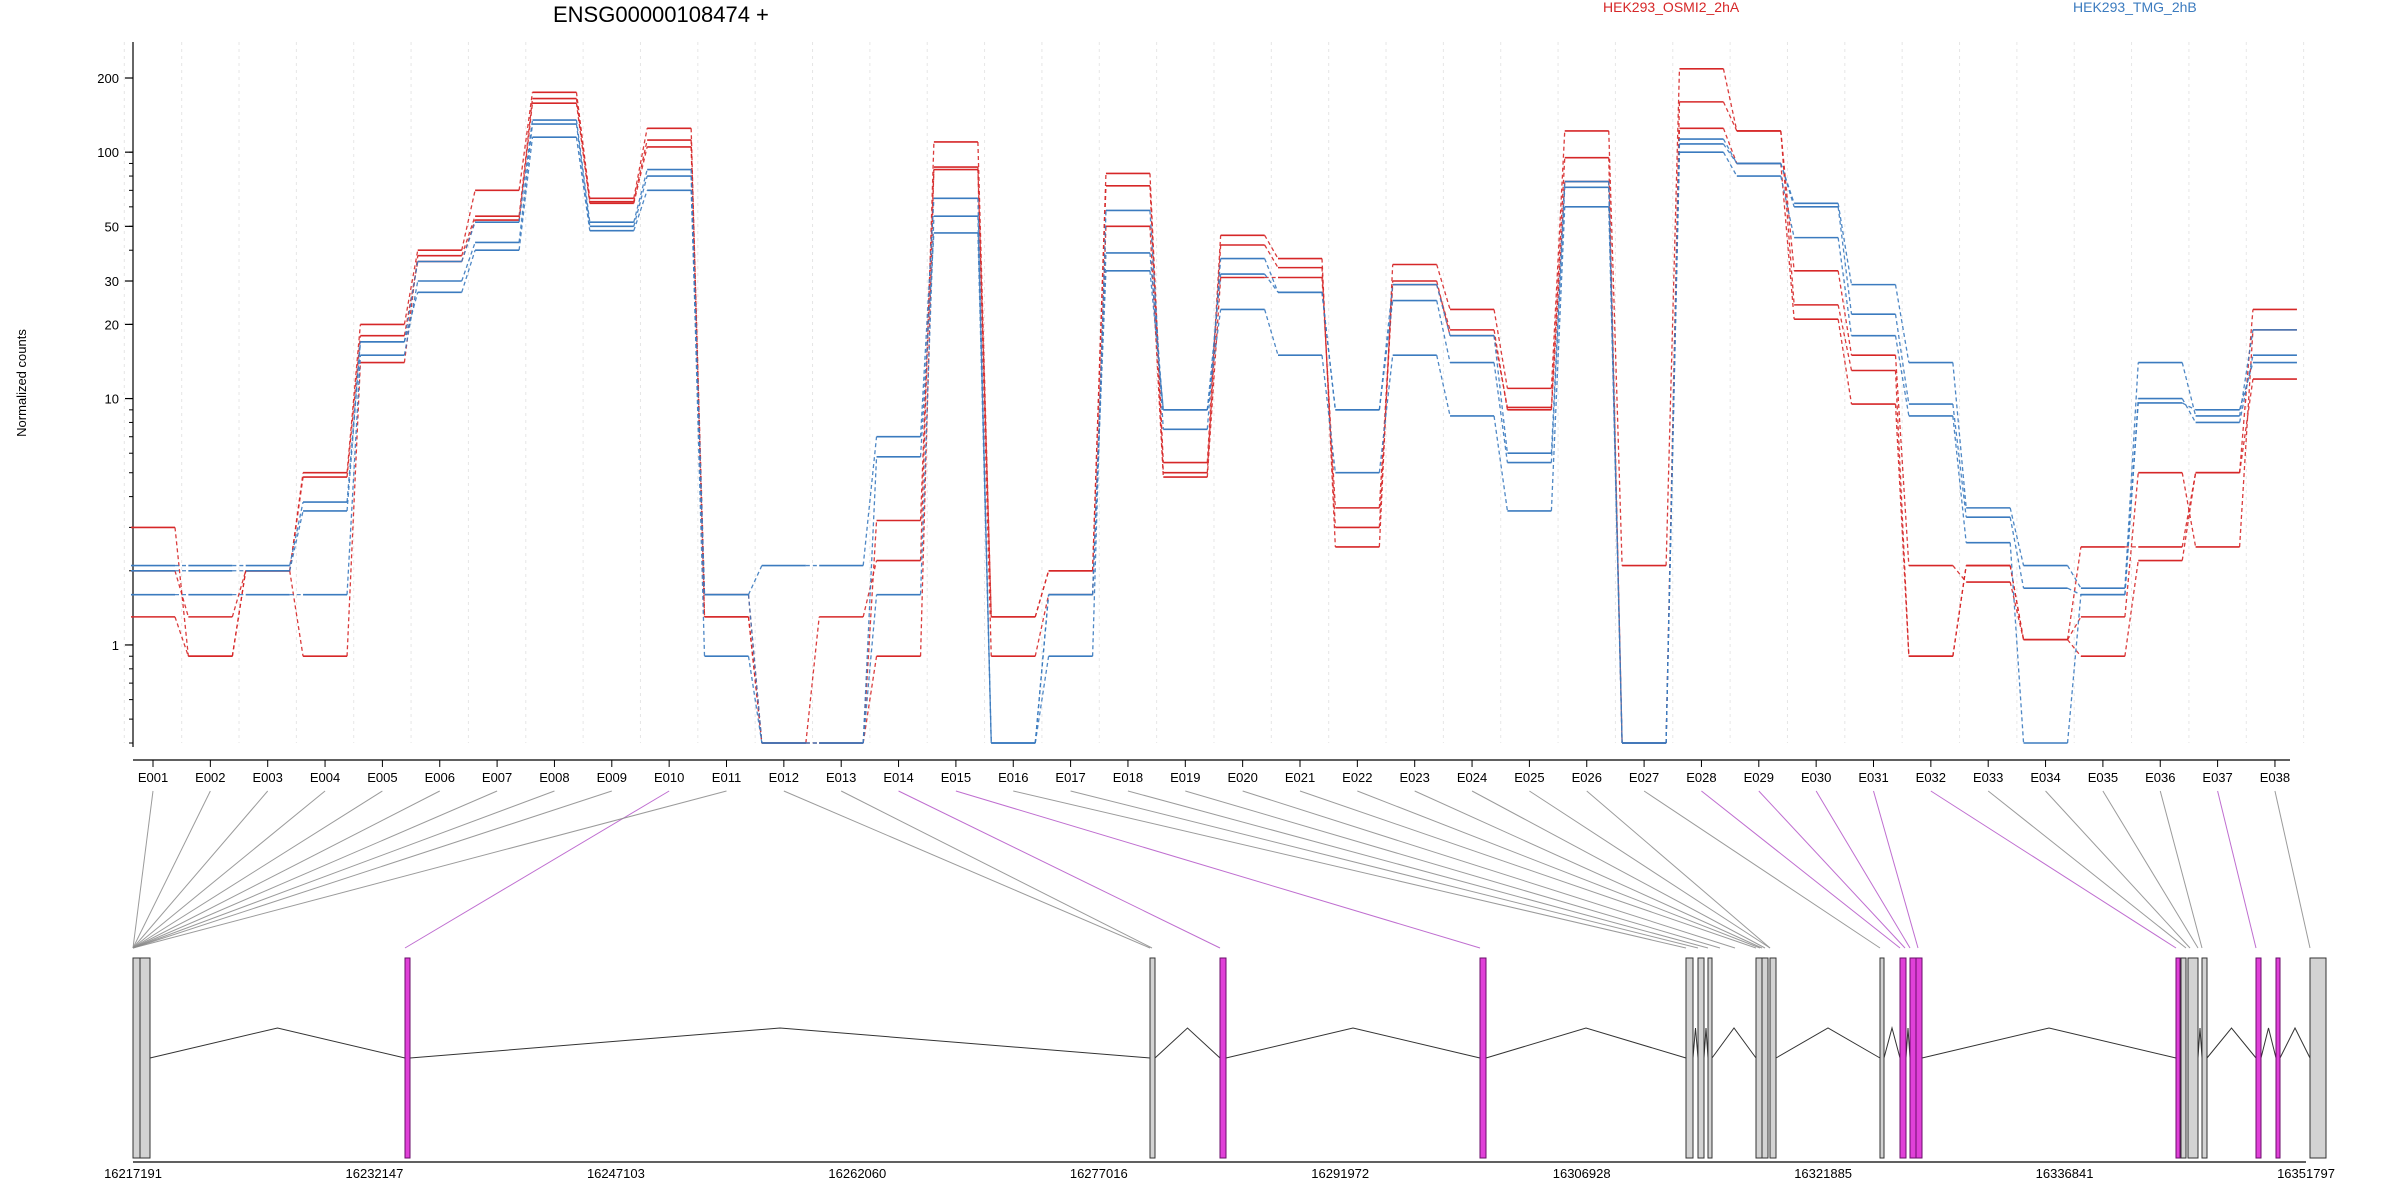 The width and height of the screenshot is (2400, 1200). Describe the element at coordinates (1644, 777) in the screenshot. I see `x-tick-label-e027: E027` at that location.